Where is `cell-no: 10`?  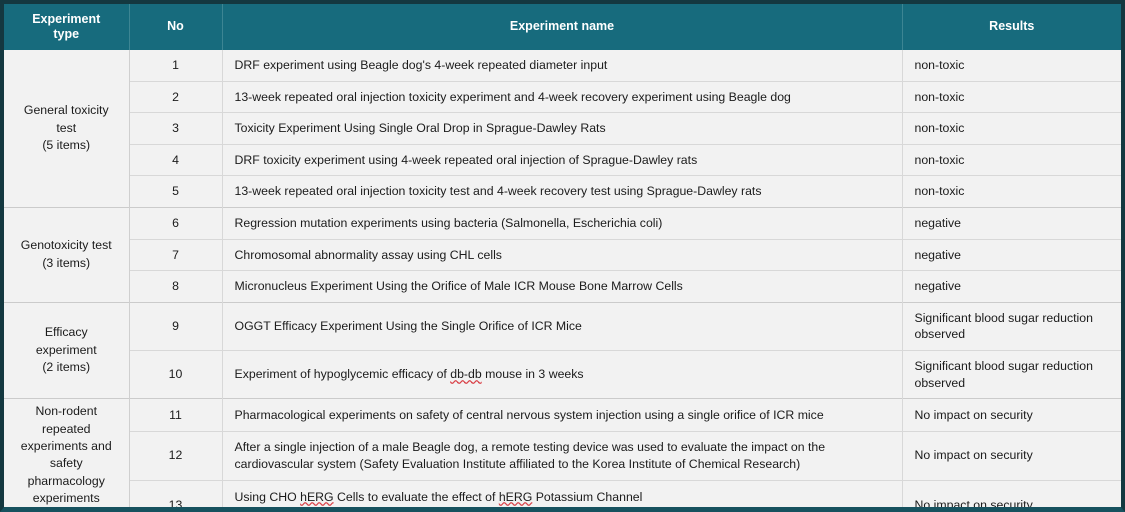
cell-no: 10 is located at coordinates (176, 374).